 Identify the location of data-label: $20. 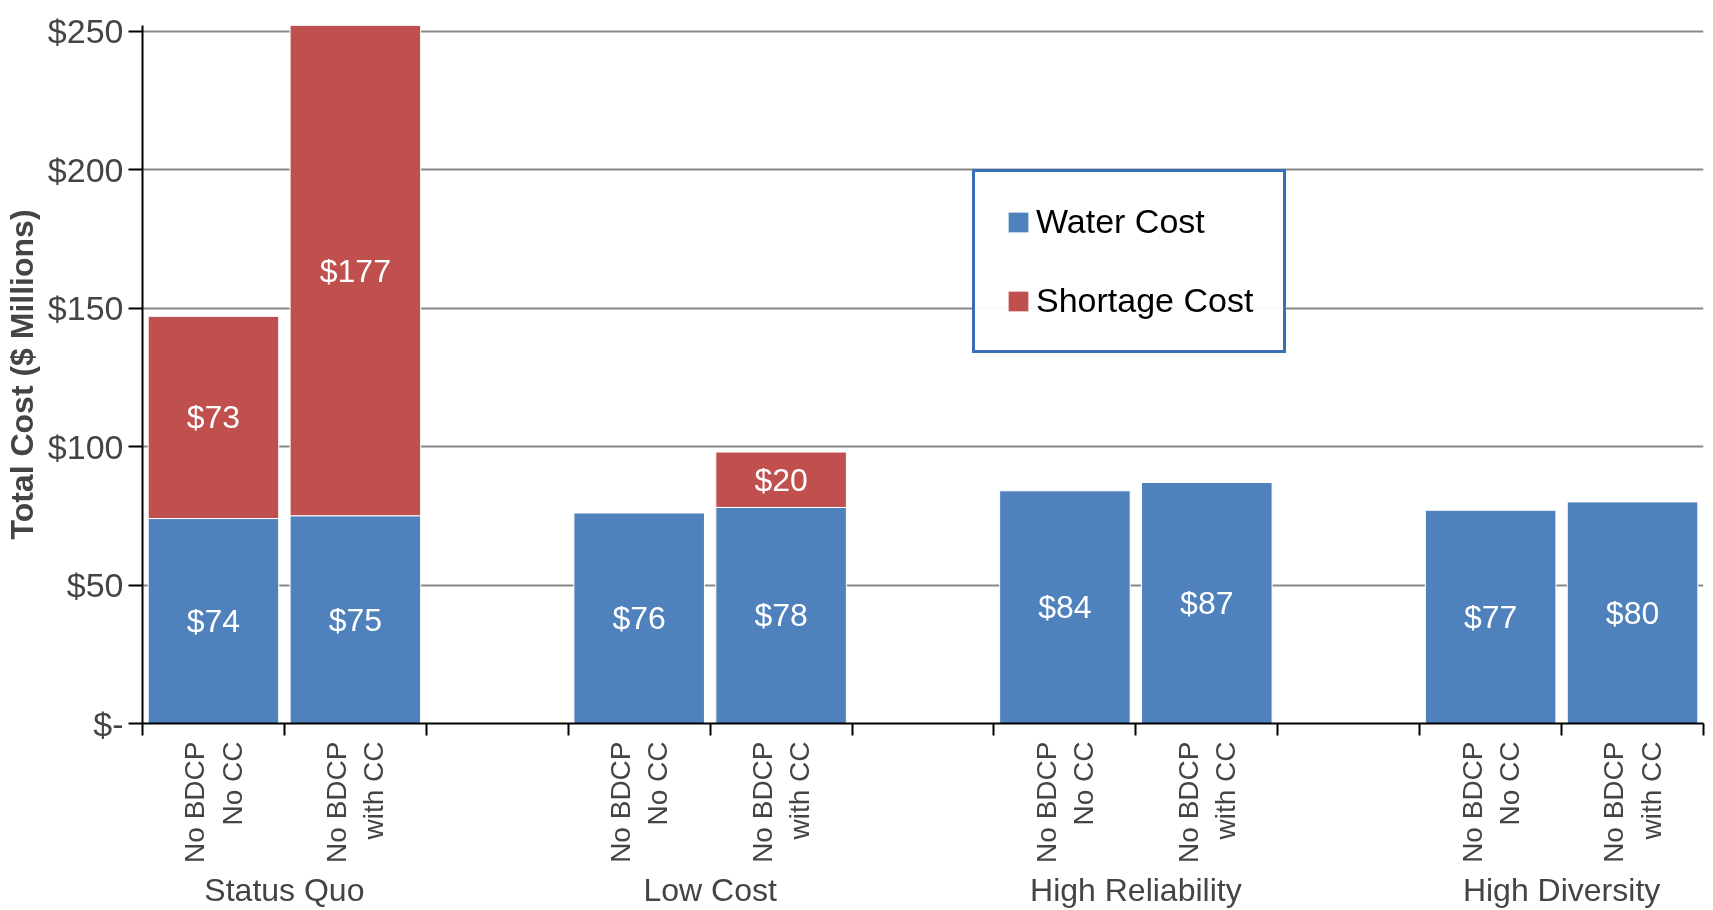
(781, 479).